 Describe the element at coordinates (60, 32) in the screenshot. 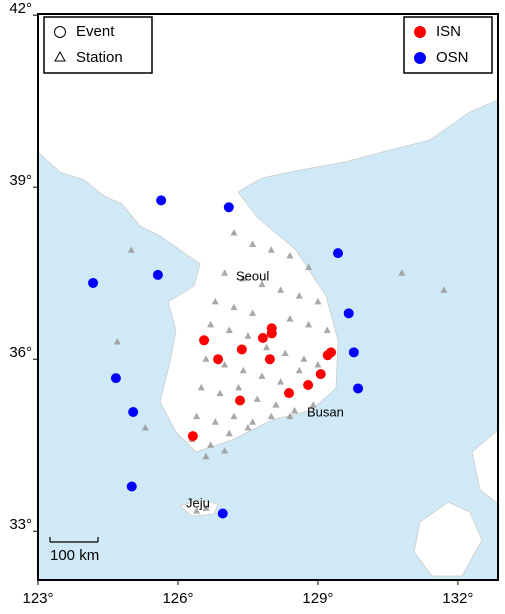

I see `legend-circle` at that location.